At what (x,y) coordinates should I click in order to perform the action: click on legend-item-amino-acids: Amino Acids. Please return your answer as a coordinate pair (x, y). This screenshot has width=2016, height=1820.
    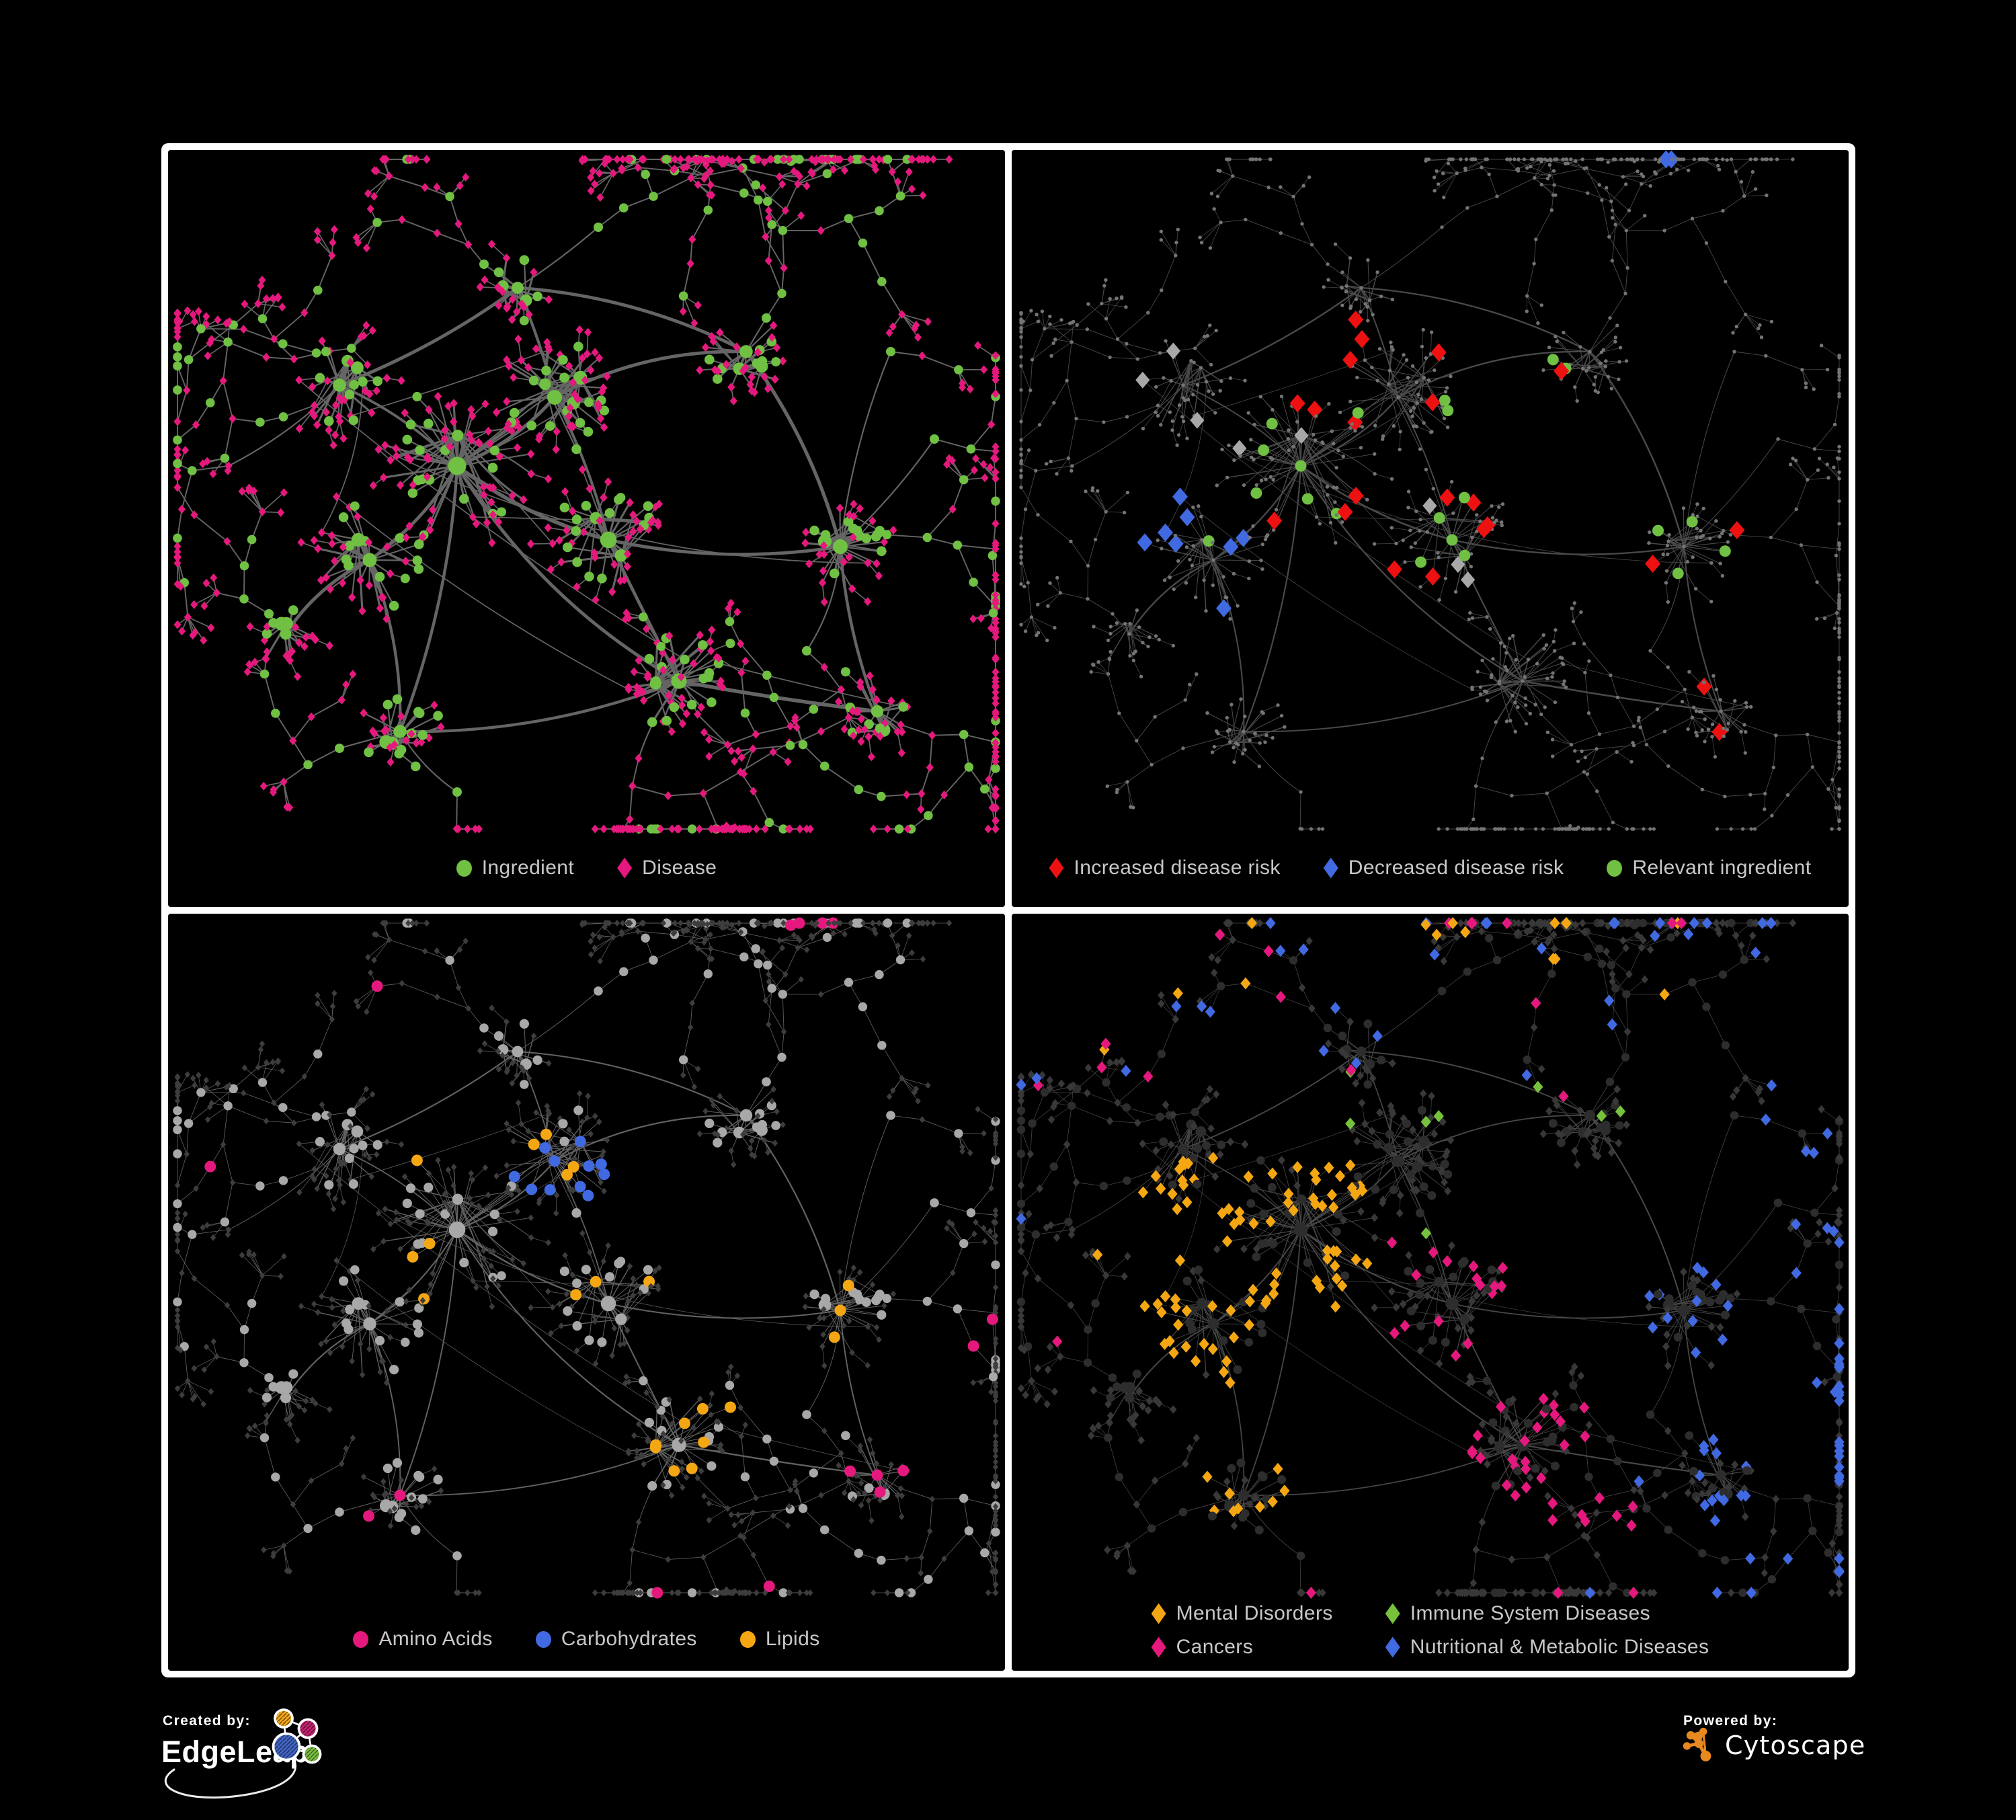
    Looking at the image, I should click on (422, 1639).